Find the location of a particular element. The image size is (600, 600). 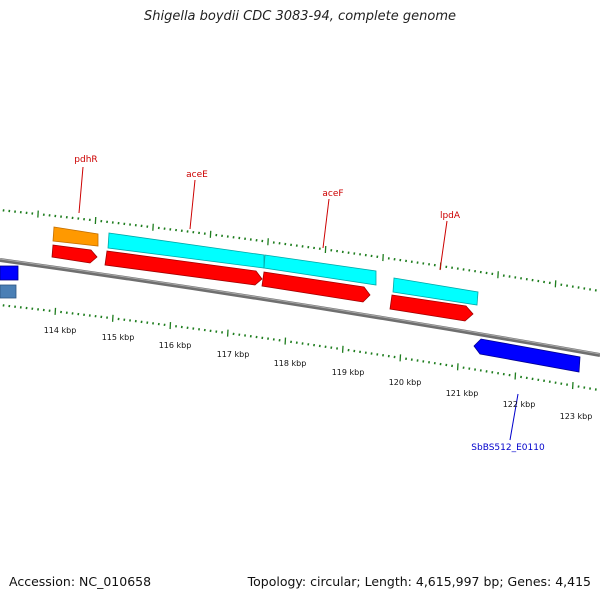

upper-tick-ring is located at coordinates (299, 250).